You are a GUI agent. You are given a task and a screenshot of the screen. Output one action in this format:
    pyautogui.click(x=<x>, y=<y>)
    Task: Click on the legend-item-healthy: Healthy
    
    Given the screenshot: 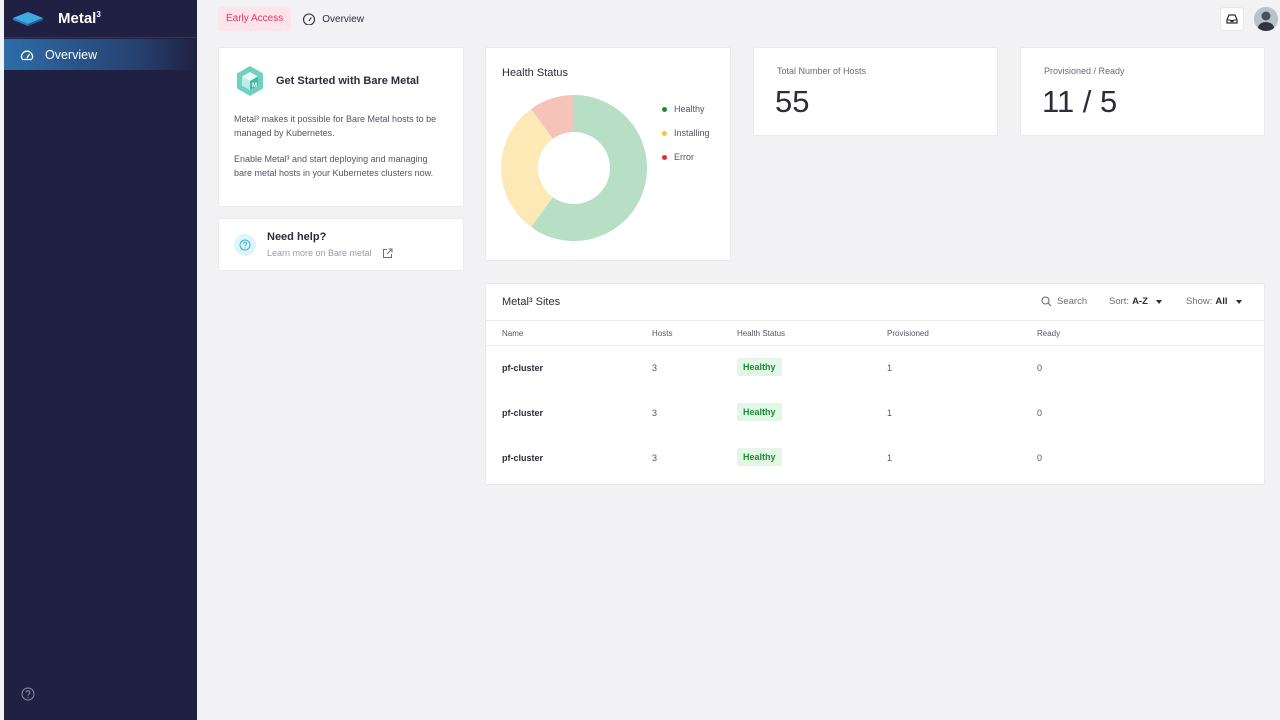 What is the action you would take?
    pyautogui.click(x=686, y=109)
    